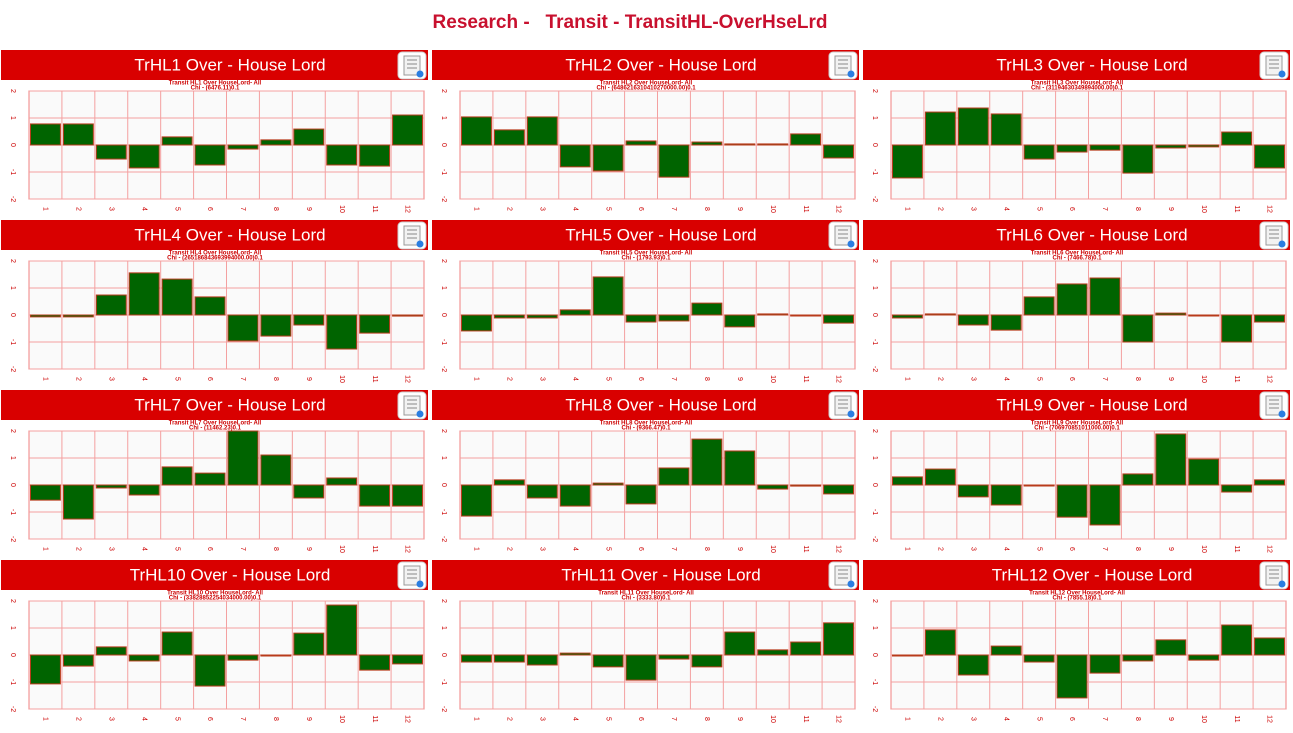 The image size is (1293, 733). What do you see at coordinates (940, 209) in the screenshot?
I see `x-tick-label: 2` at bounding box center [940, 209].